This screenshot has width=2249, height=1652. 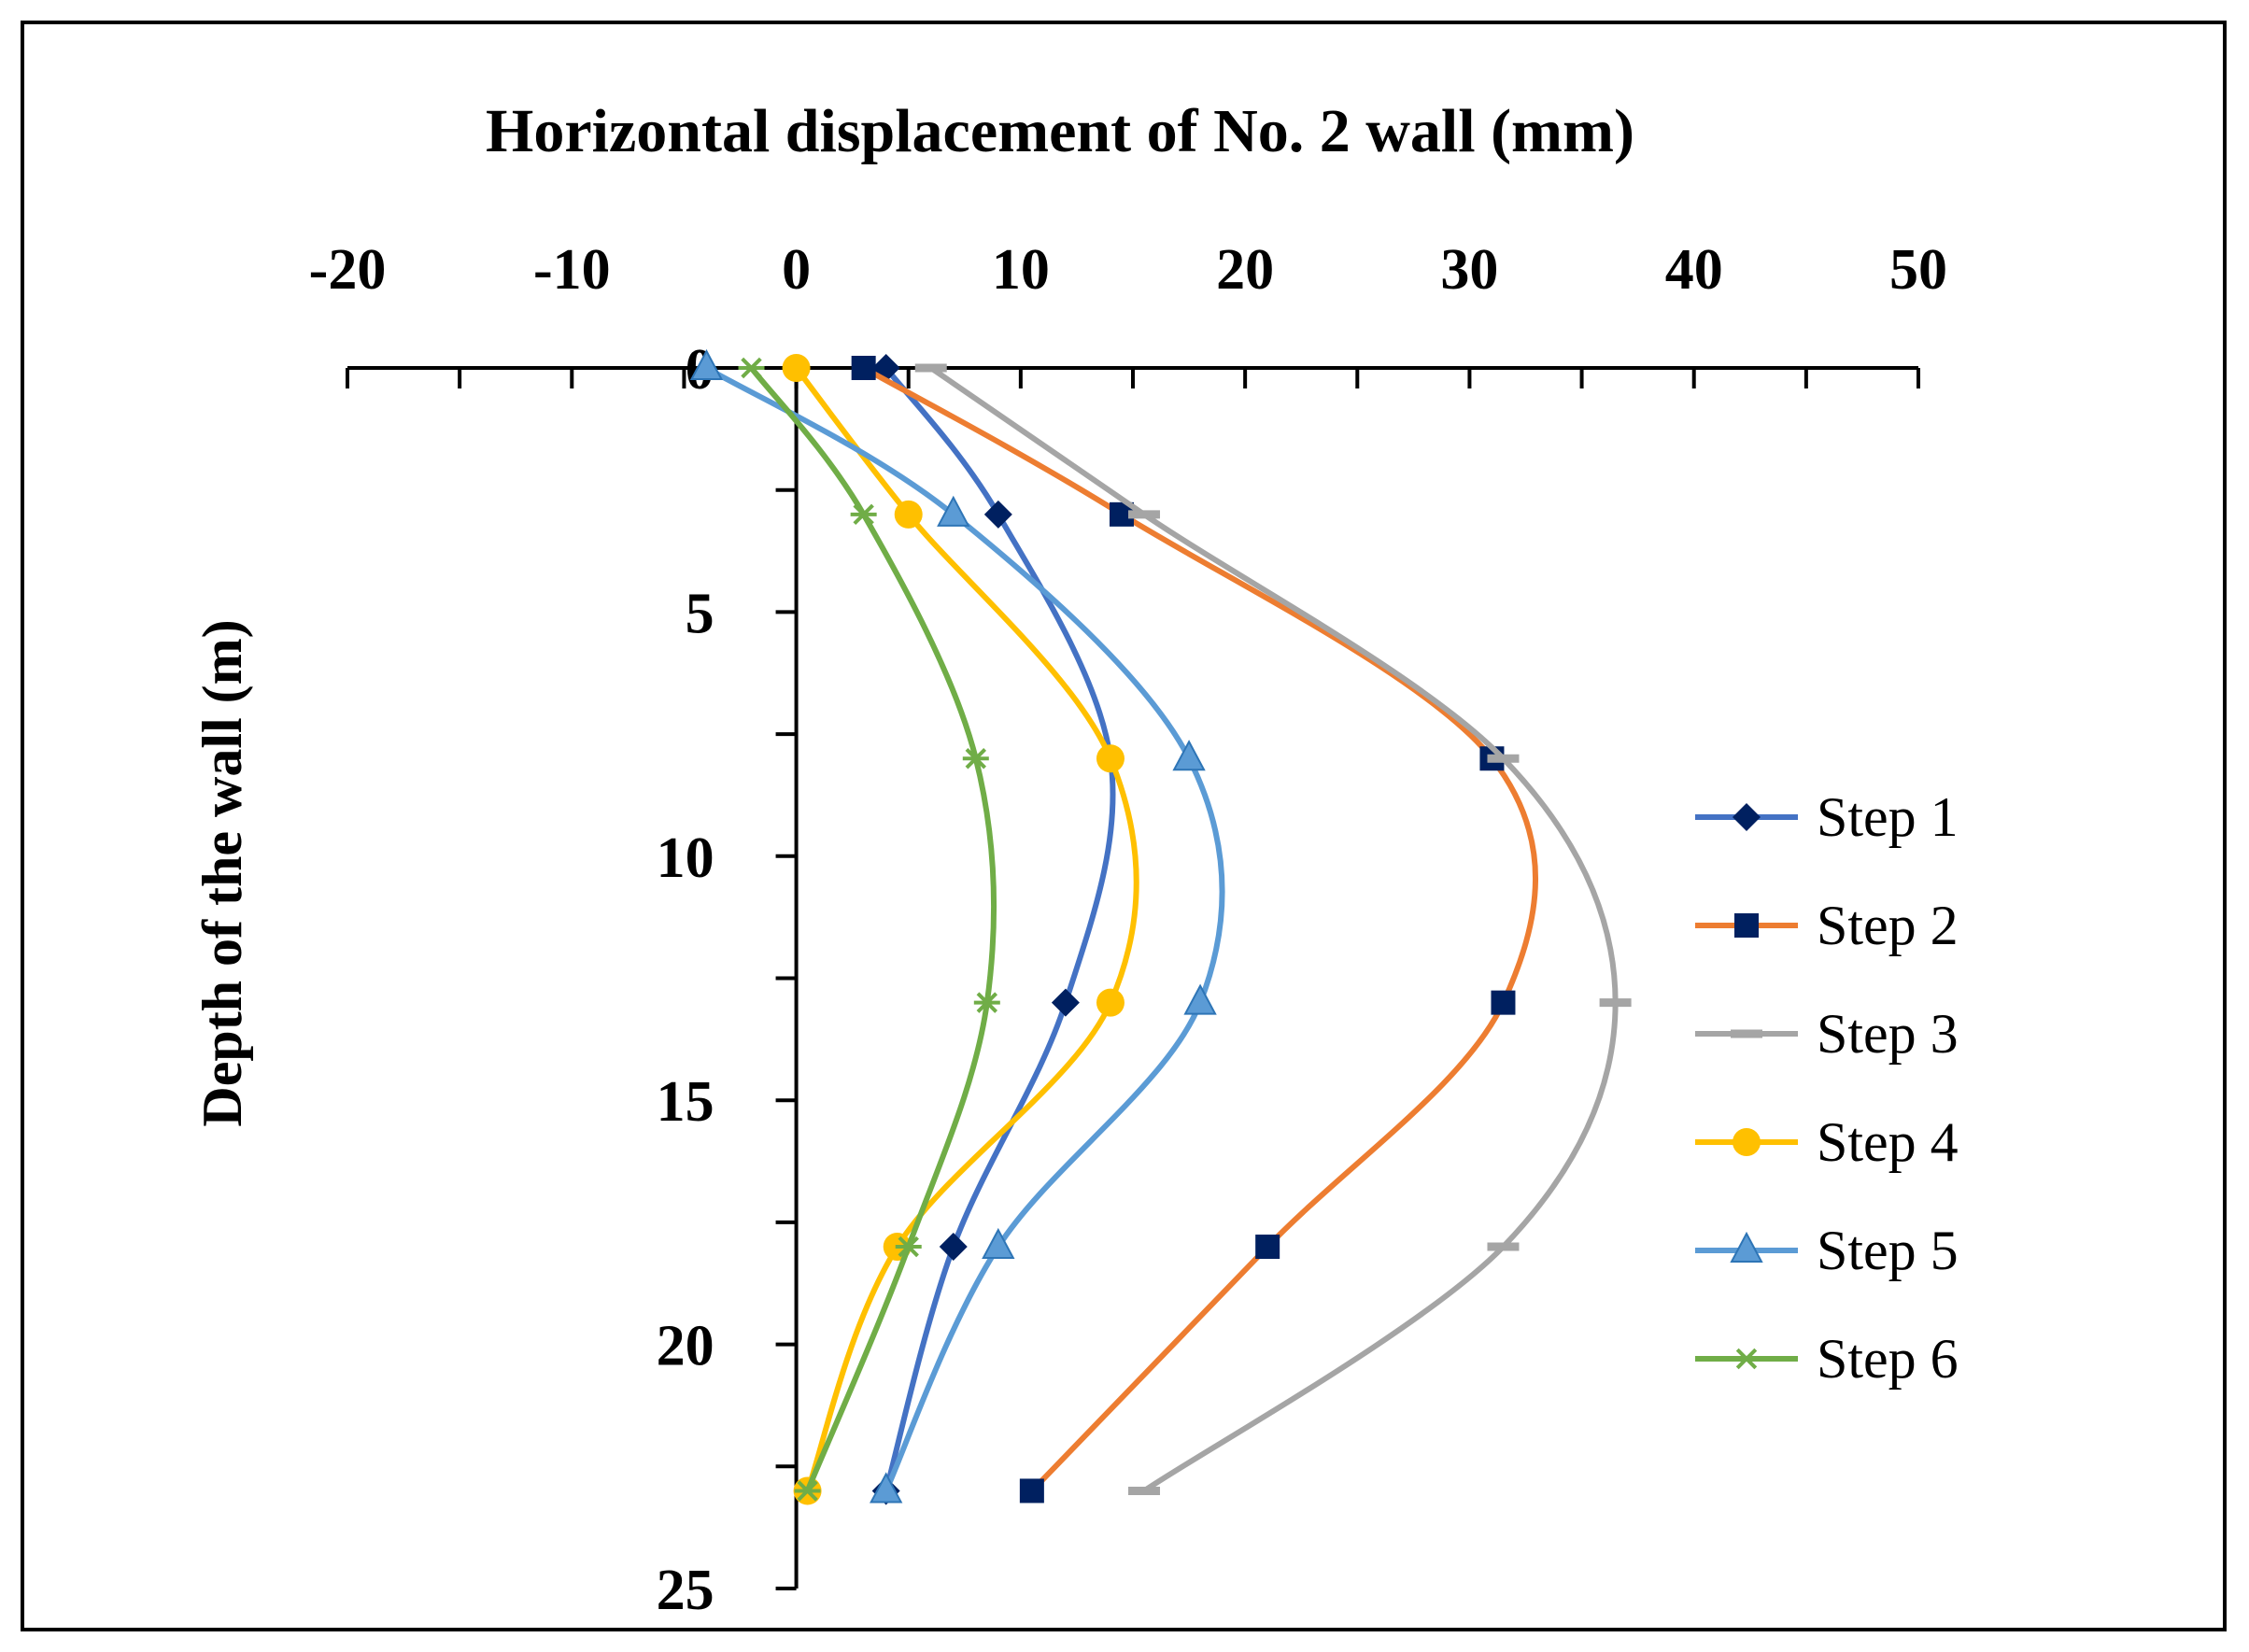 What do you see at coordinates (1694, 270) in the screenshot?
I see `x-tick-label: 40` at bounding box center [1694, 270].